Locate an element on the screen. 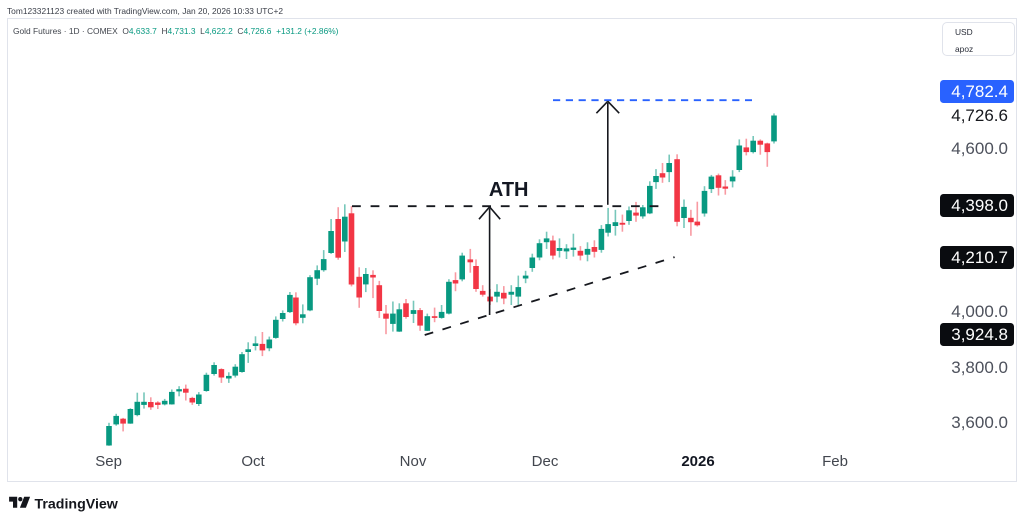  svg-text: ATH is located at coordinates (509, 190).